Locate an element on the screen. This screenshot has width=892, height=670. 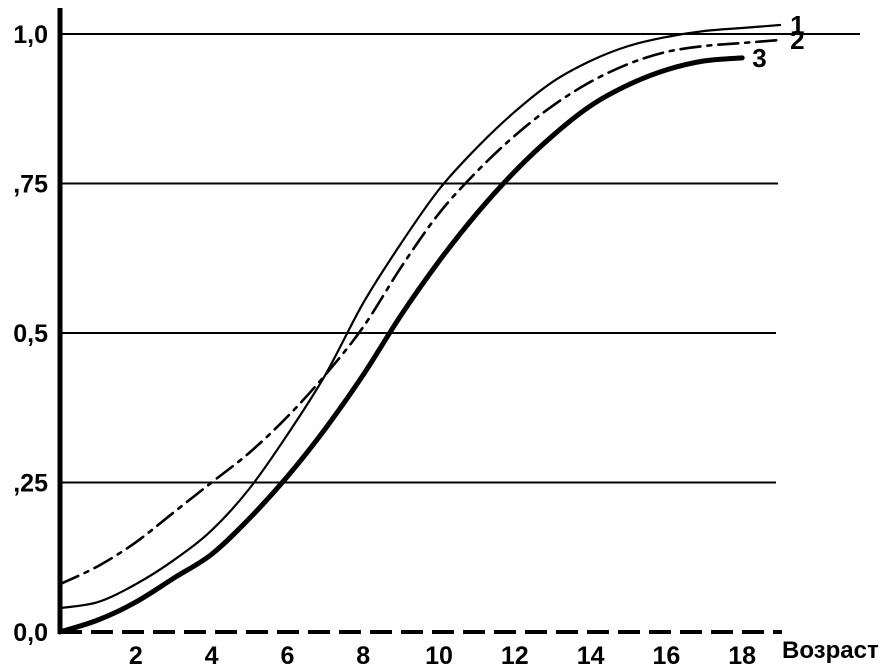
x-tick-label: 8 is located at coordinates (363, 656).